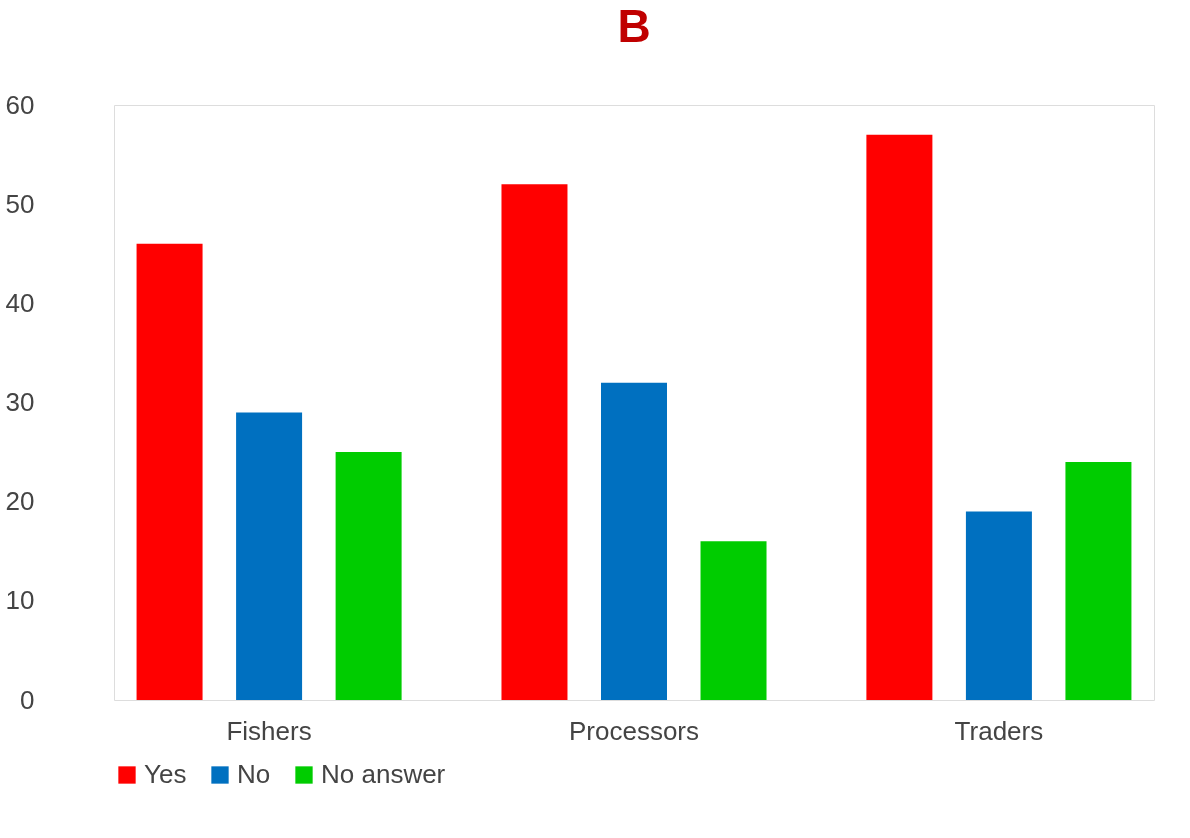 The width and height of the screenshot is (1190, 838). Describe the element at coordinates (27, 699) in the screenshot. I see `y-tick-label: 0` at that location.